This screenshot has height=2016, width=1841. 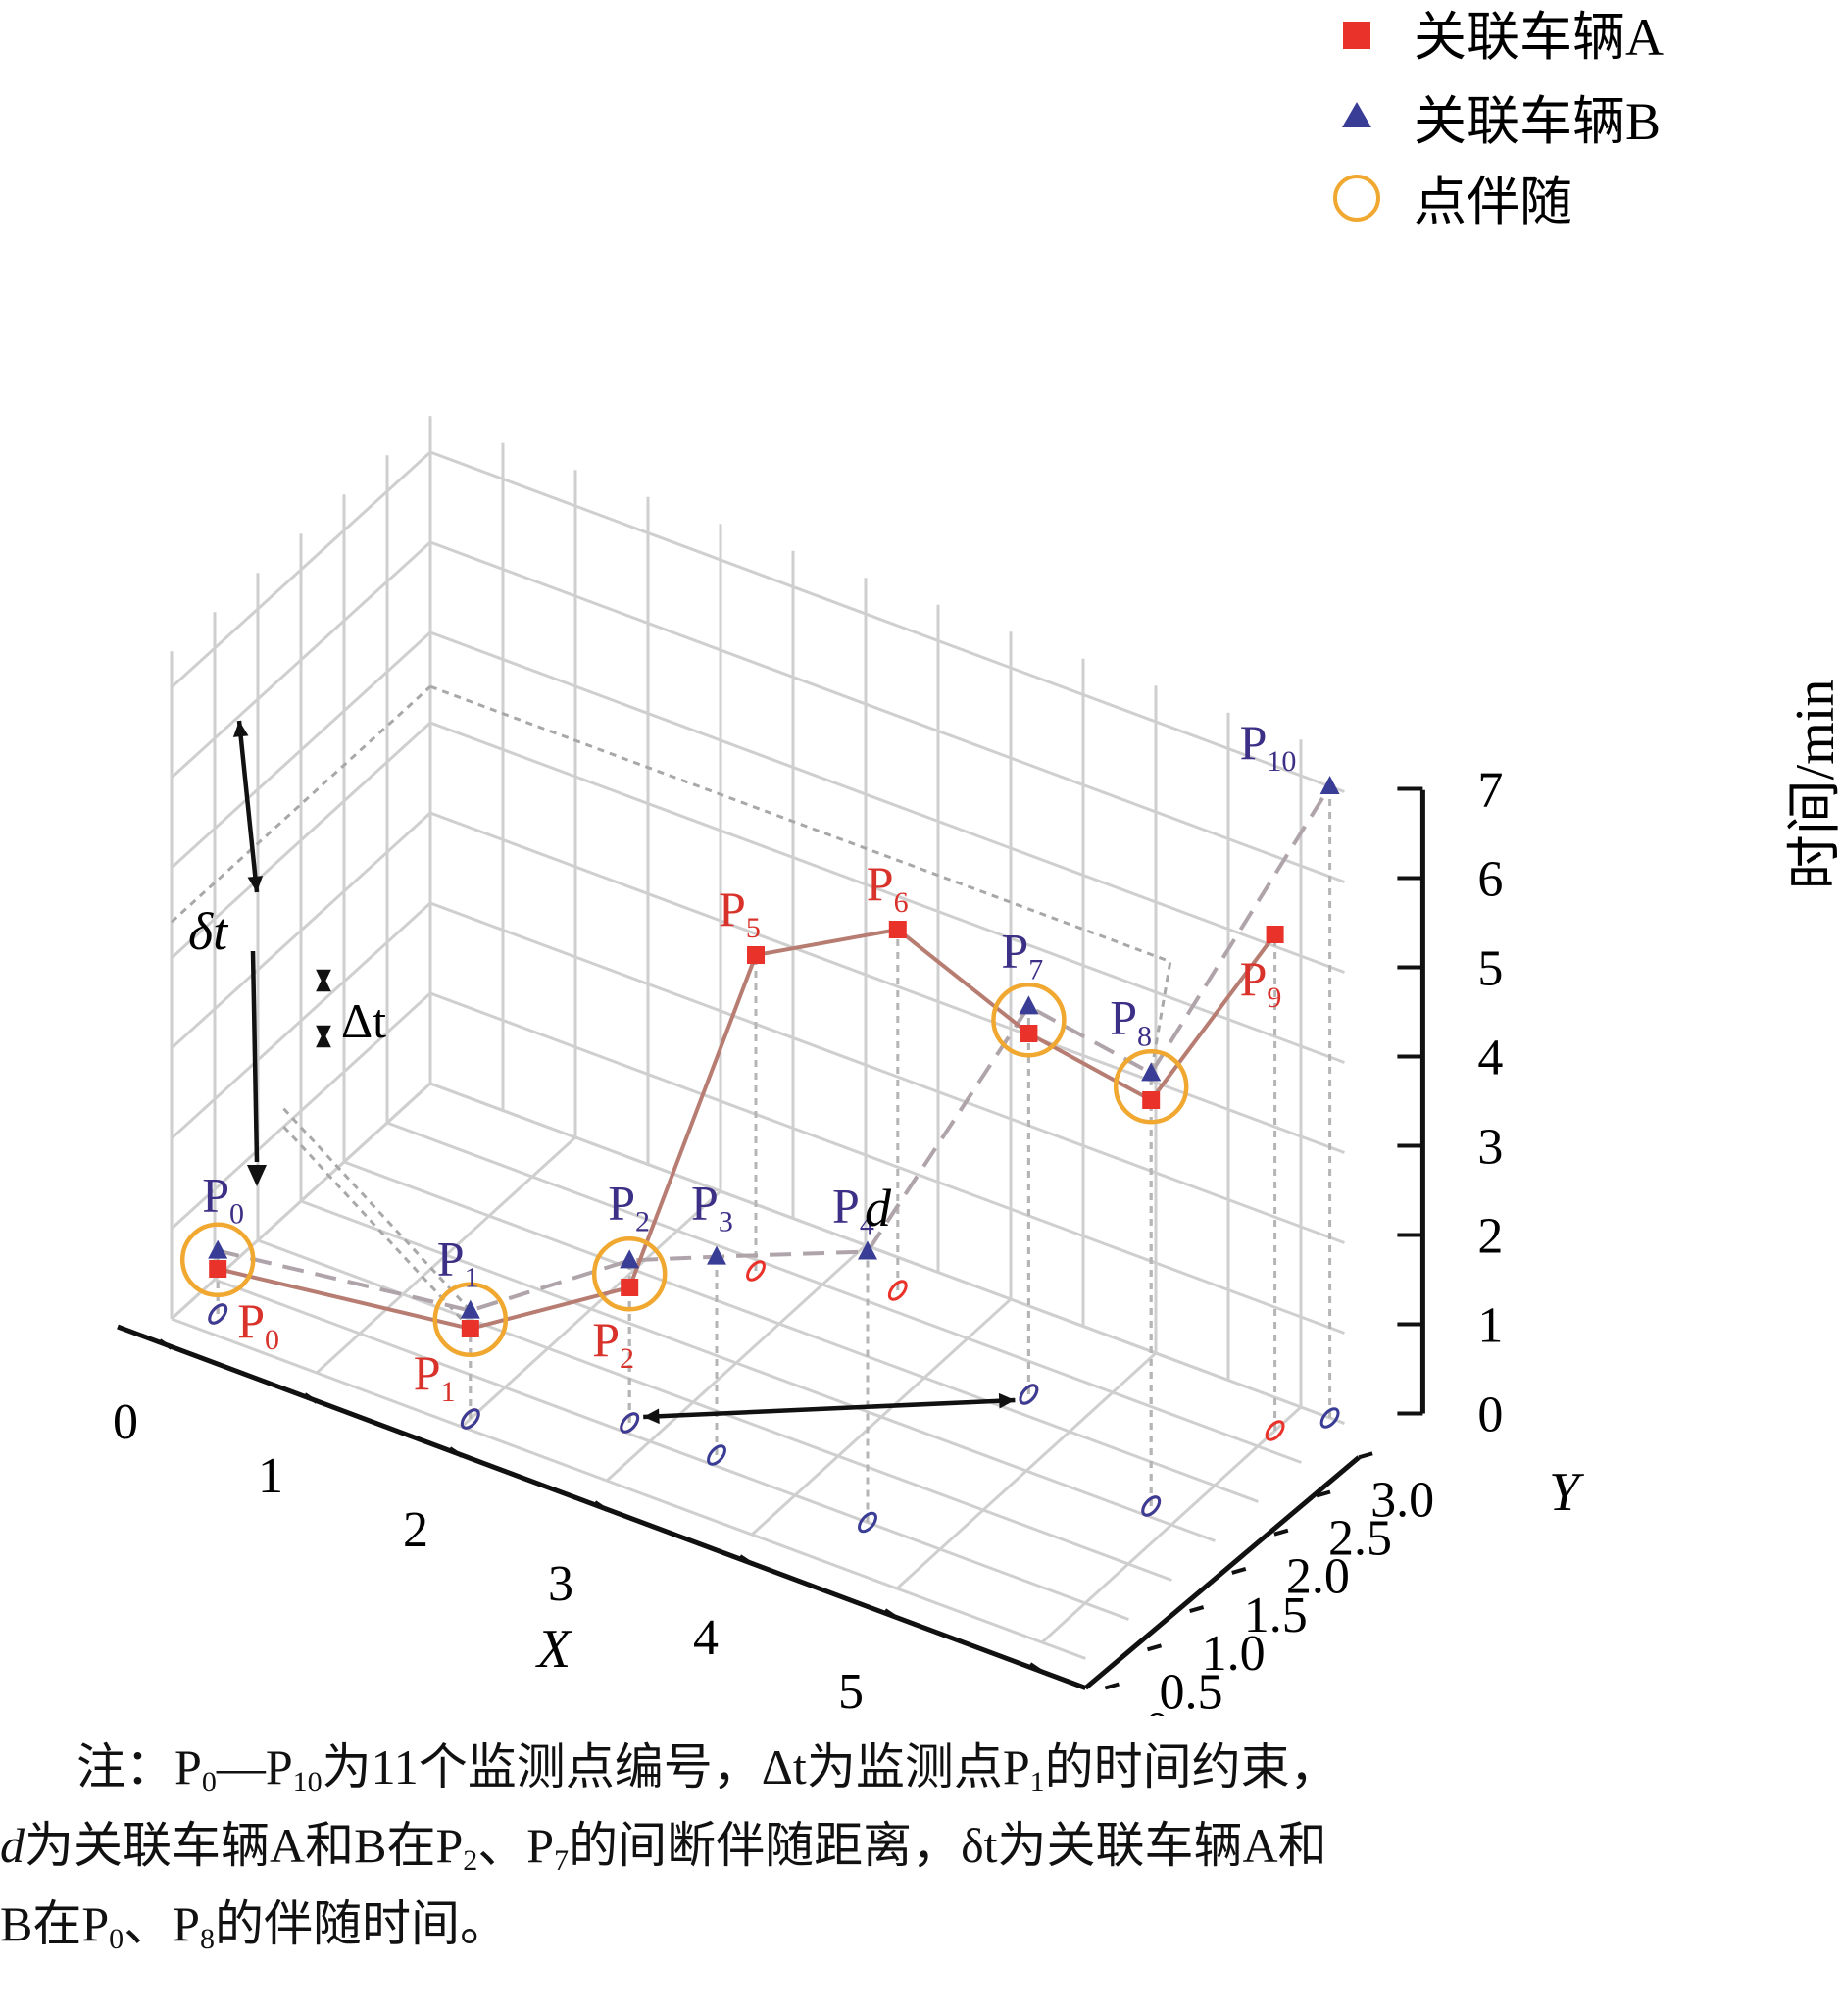 What do you see at coordinates (706, 1638) in the screenshot?
I see `x-tick-label: 4` at bounding box center [706, 1638].